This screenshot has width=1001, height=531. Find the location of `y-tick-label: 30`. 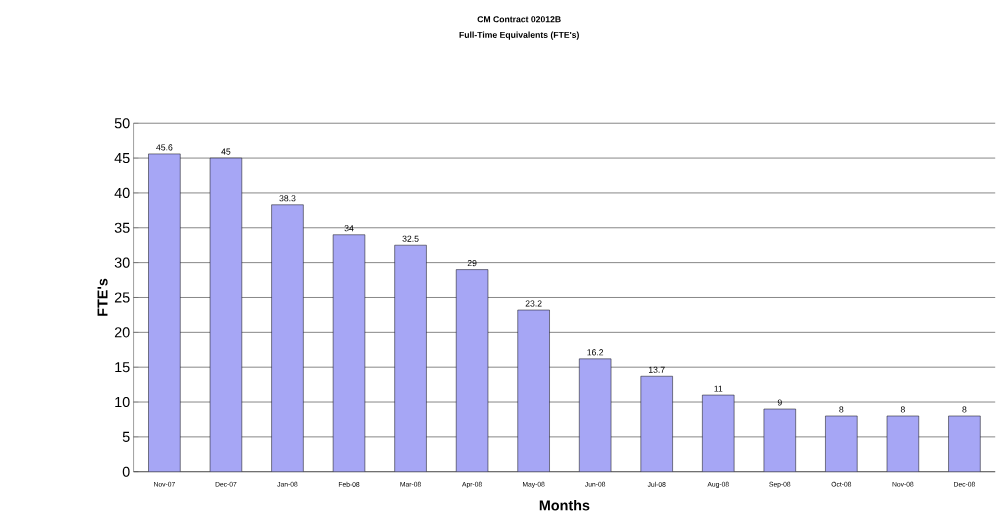

y-tick-label: 30 is located at coordinates (122, 262).